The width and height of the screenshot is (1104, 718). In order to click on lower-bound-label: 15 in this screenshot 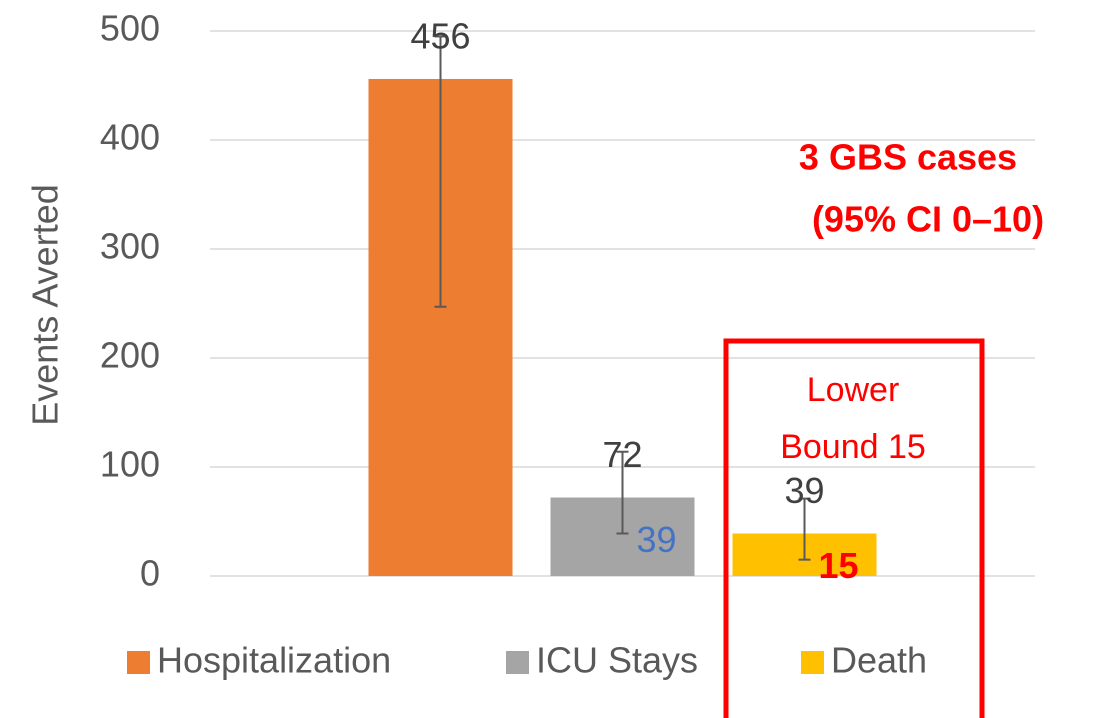, I will do `click(839, 565)`.